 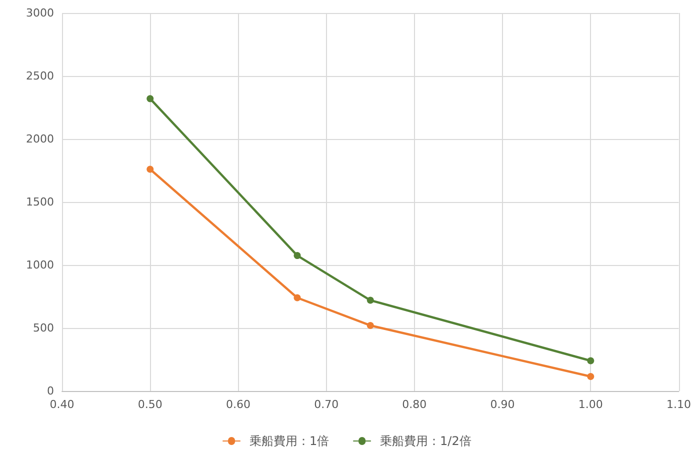 I want to click on y-tick-label: 3000, so click(x=40, y=13).